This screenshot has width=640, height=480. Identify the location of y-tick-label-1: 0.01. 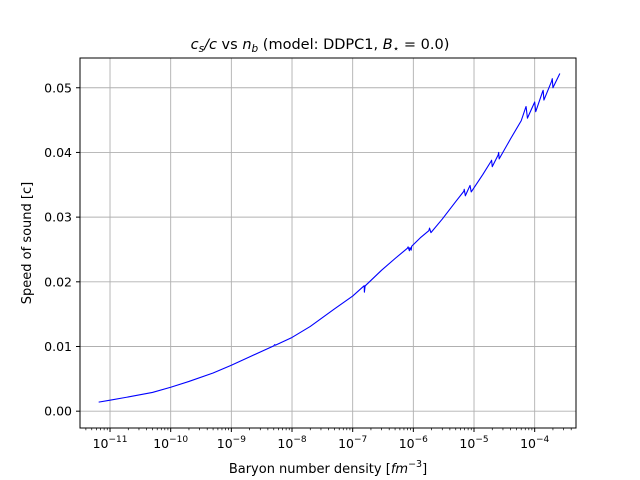
(58, 346).